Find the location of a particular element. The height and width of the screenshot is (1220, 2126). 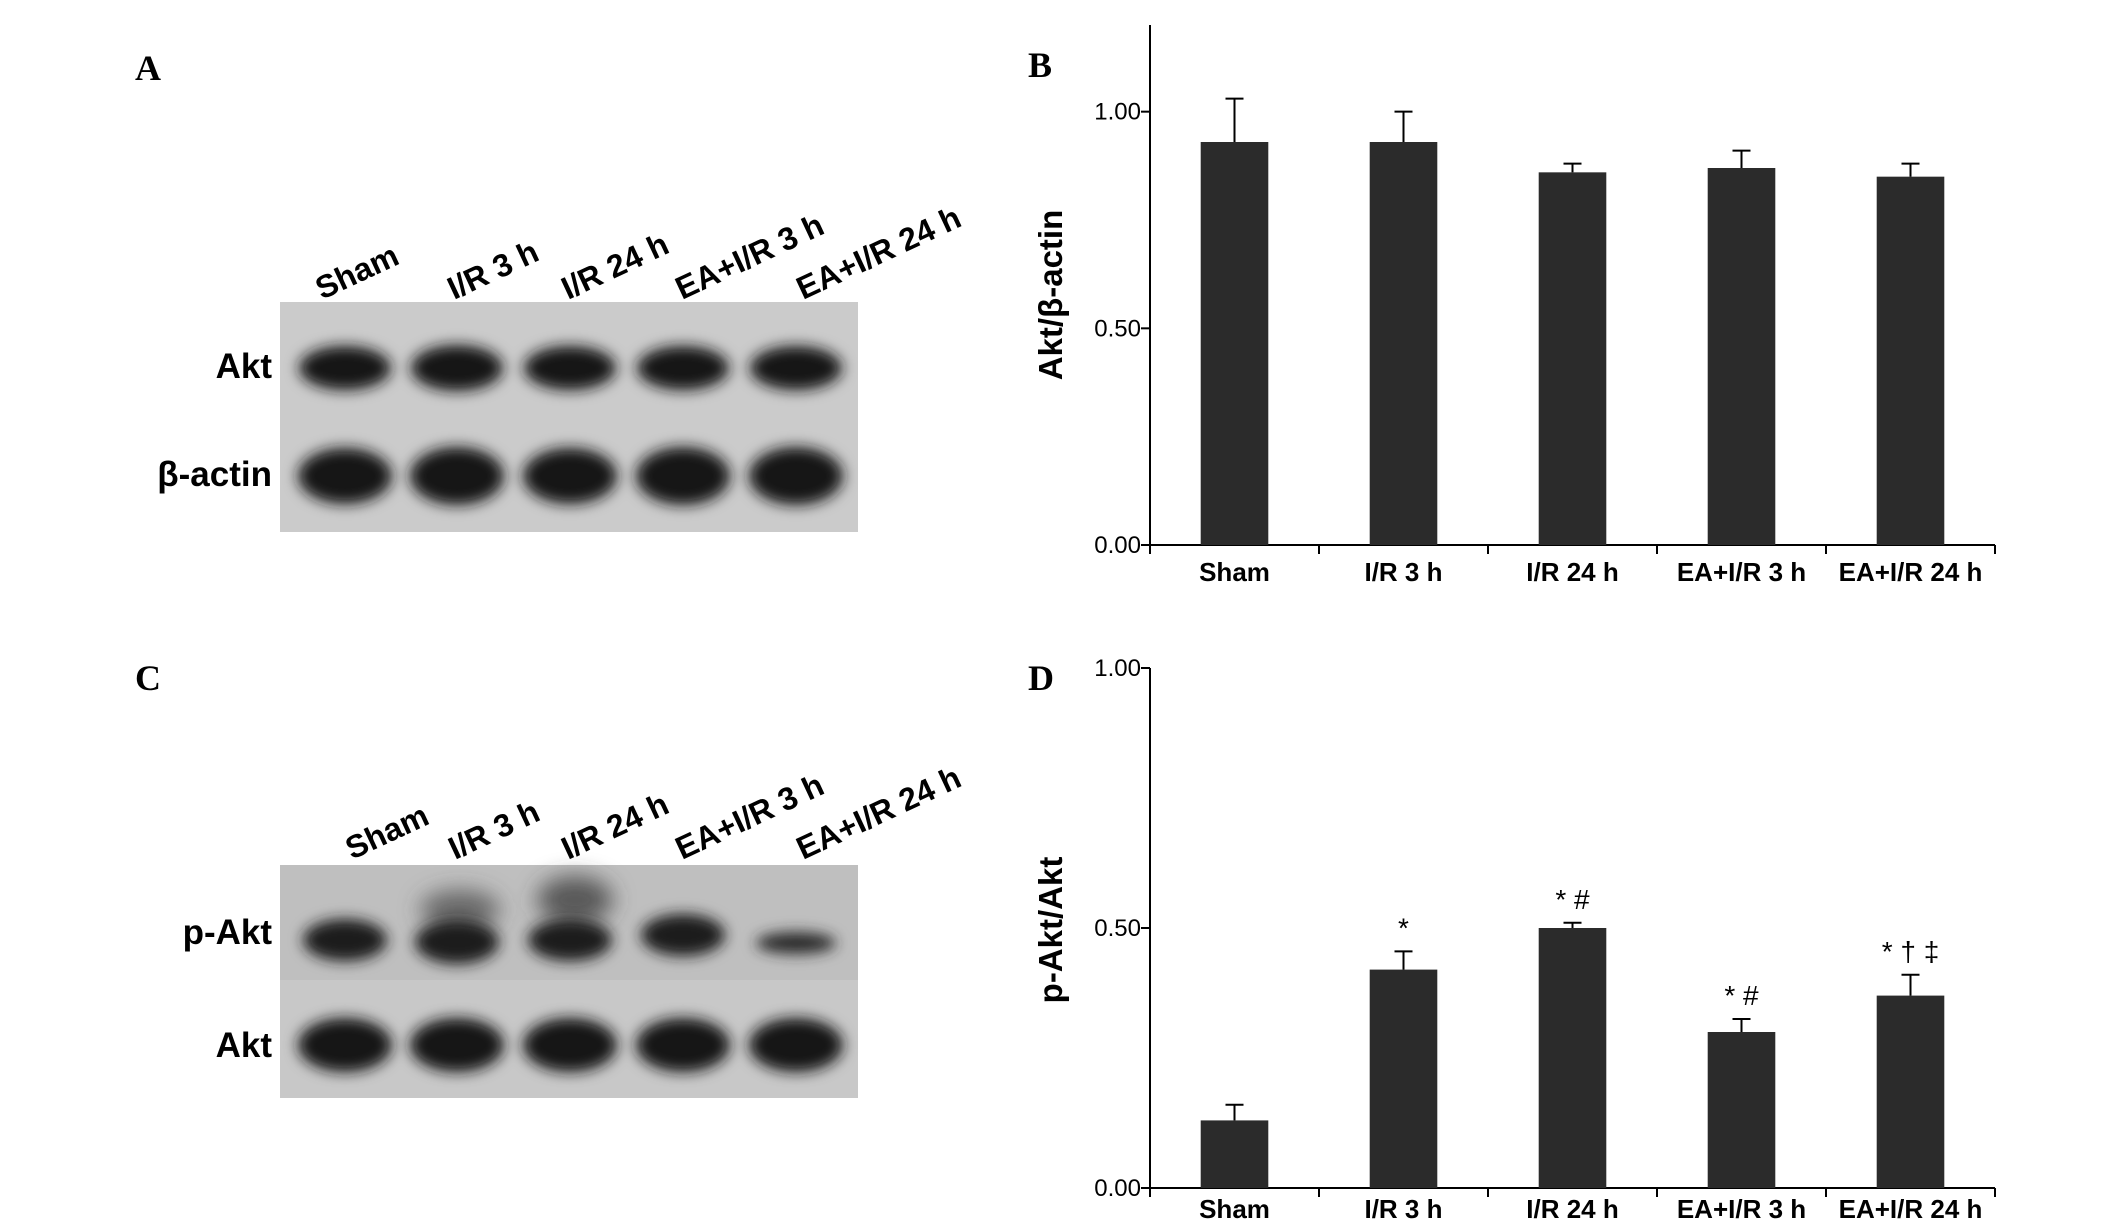

chart-b-error-bars is located at coordinates (1572, 137).